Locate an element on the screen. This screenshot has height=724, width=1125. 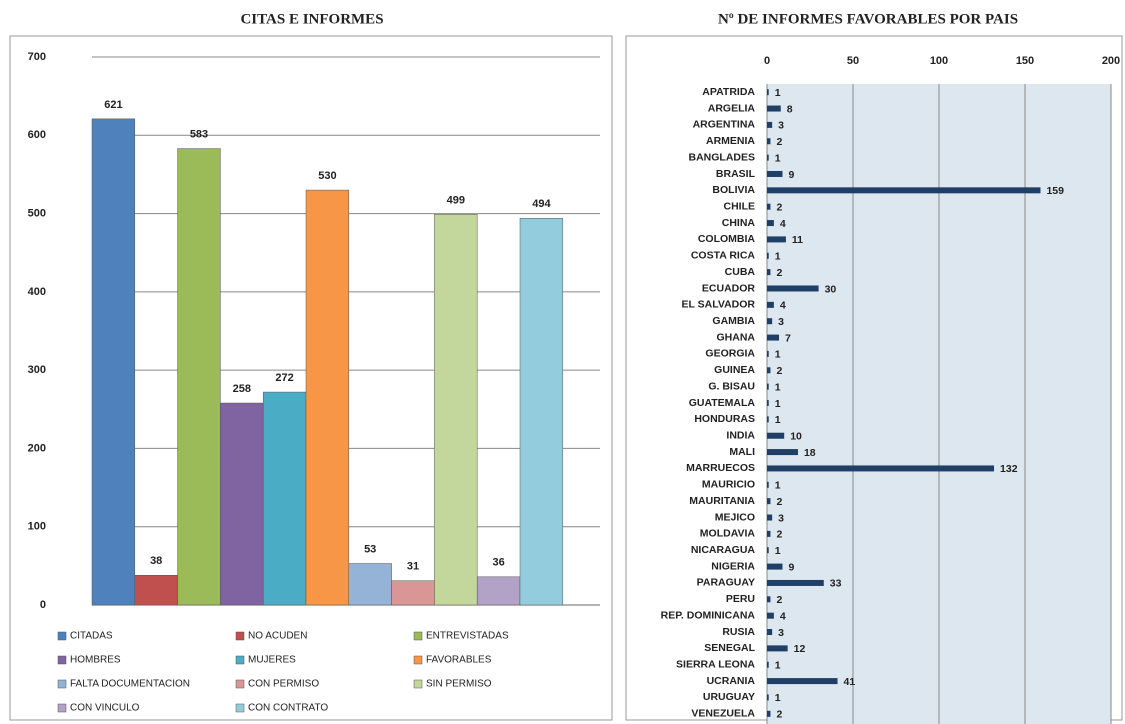
data-label: 530 is located at coordinates (327, 176).